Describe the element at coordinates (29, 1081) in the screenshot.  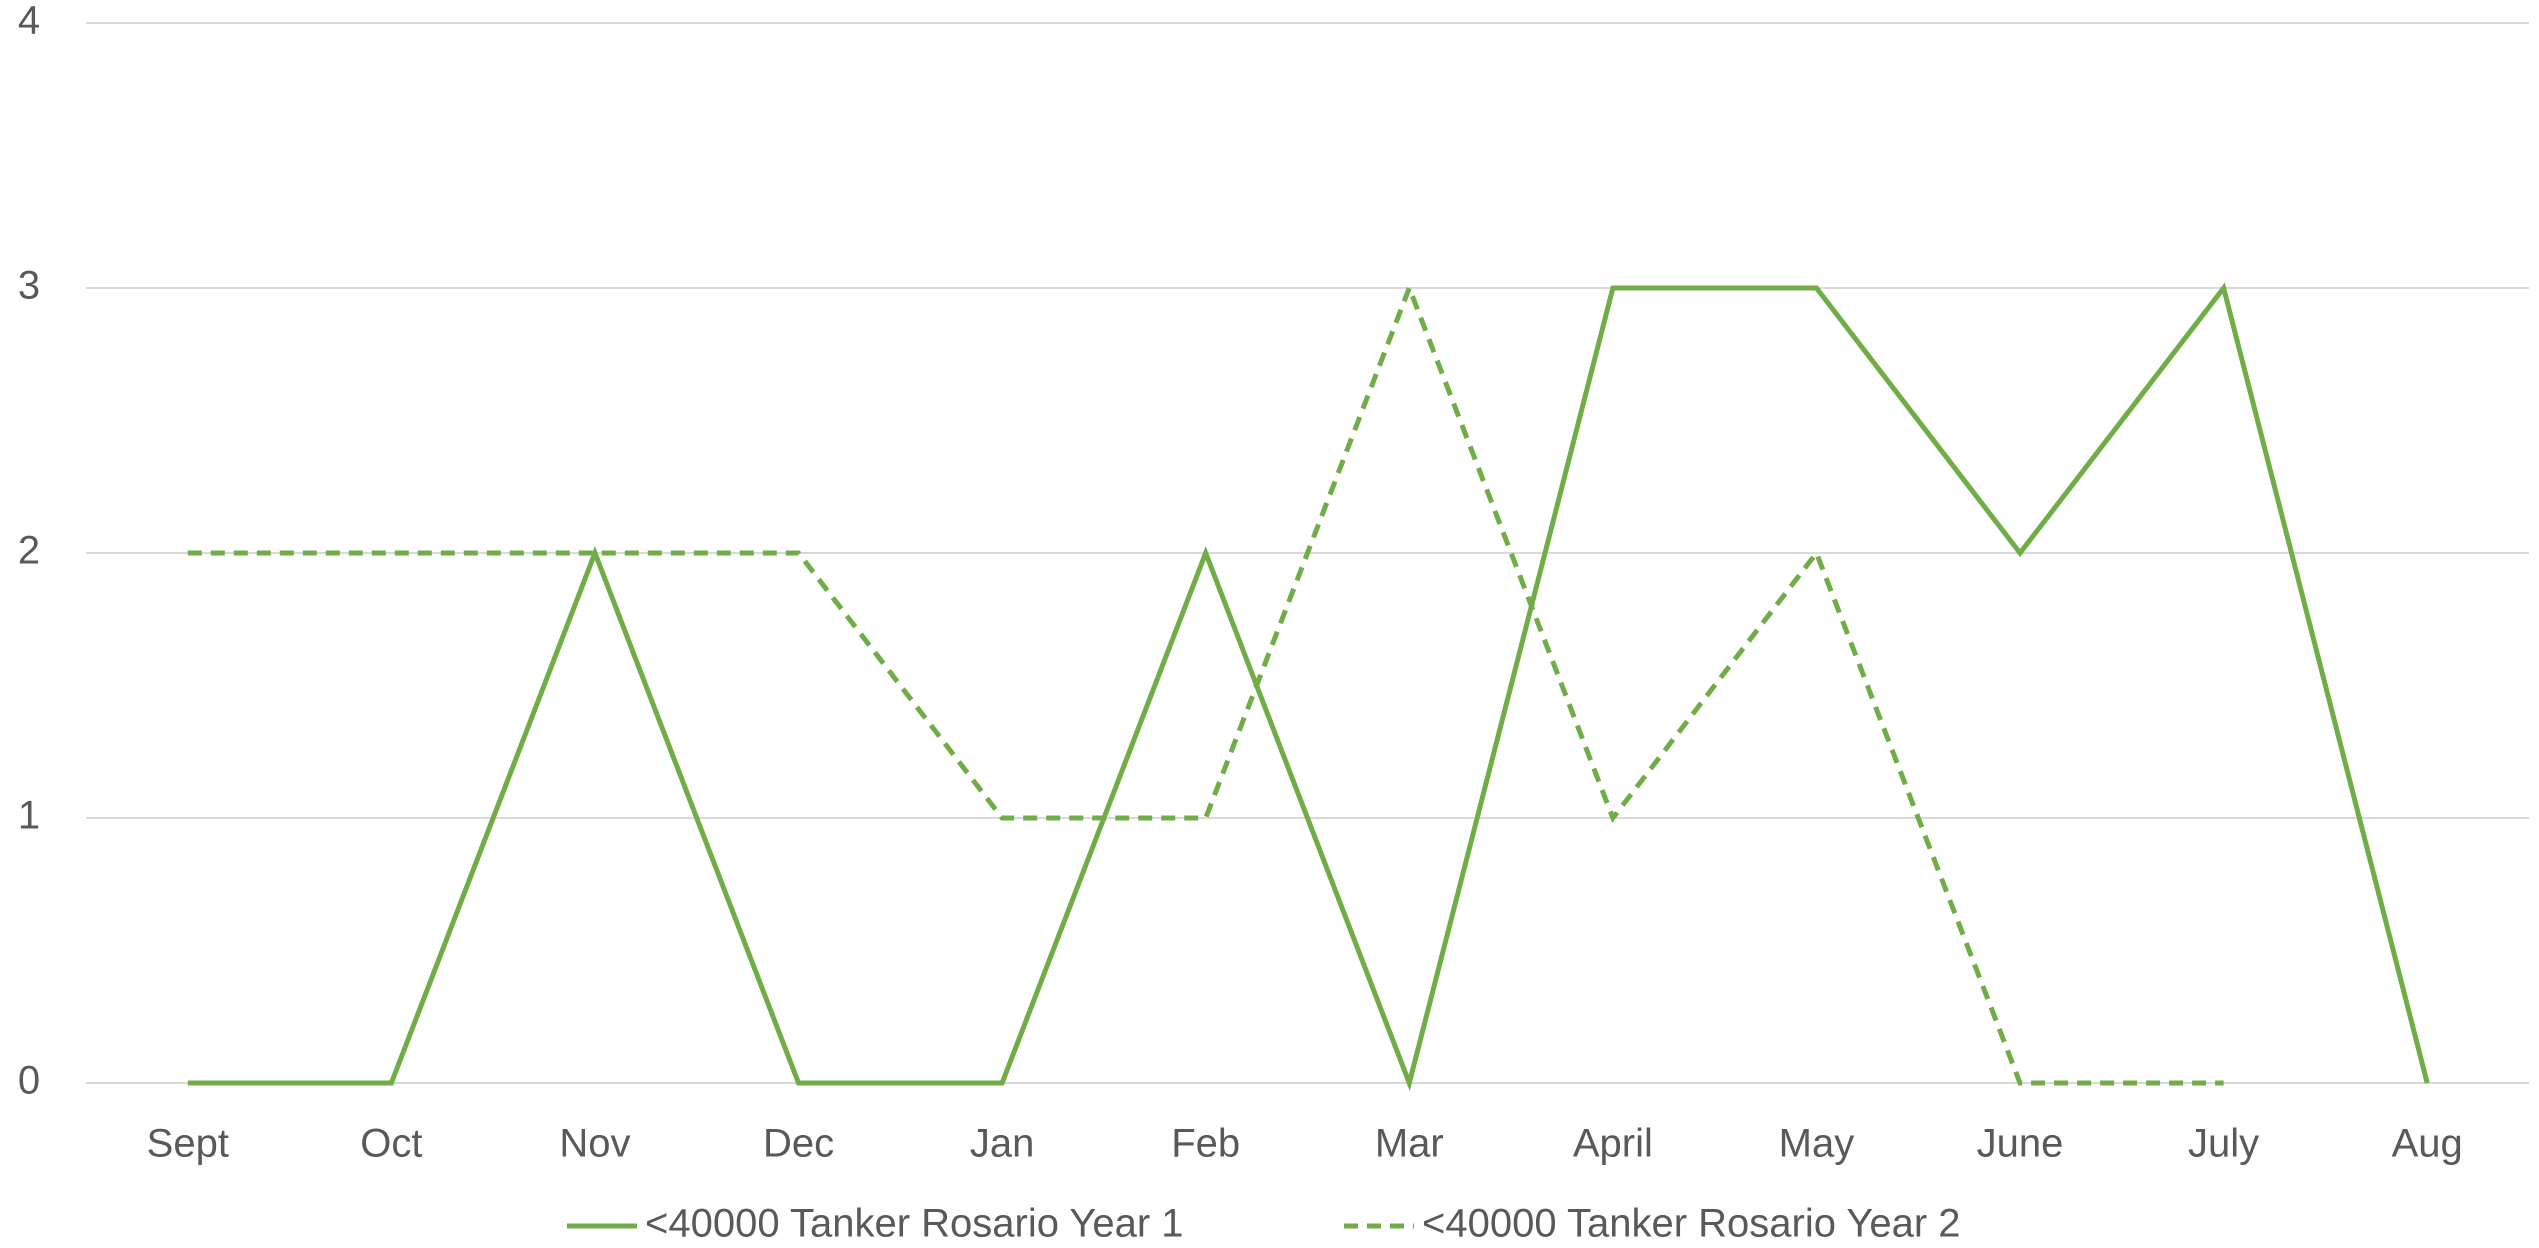
I see `y-tick-label: 0` at that location.